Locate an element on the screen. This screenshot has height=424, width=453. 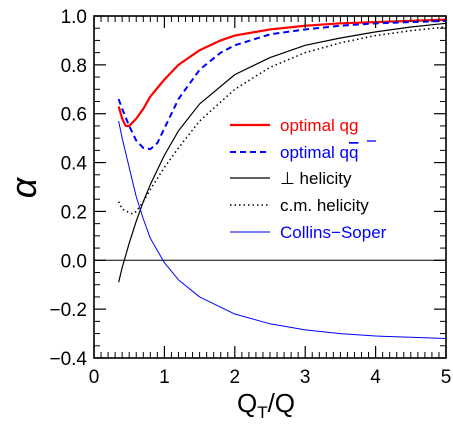
legend-entry-optimal-qqbar: optimal qq is located at coordinates (303, 151).